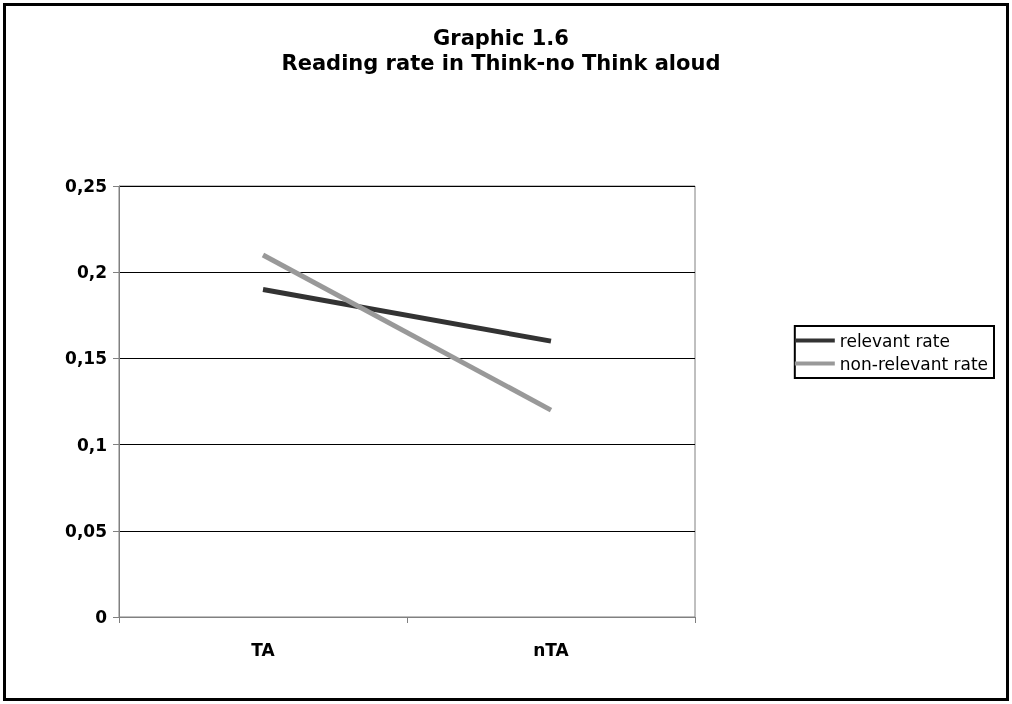 This screenshot has width=1012, height=704. I want to click on legend-label: relevant rate, so click(894, 340).